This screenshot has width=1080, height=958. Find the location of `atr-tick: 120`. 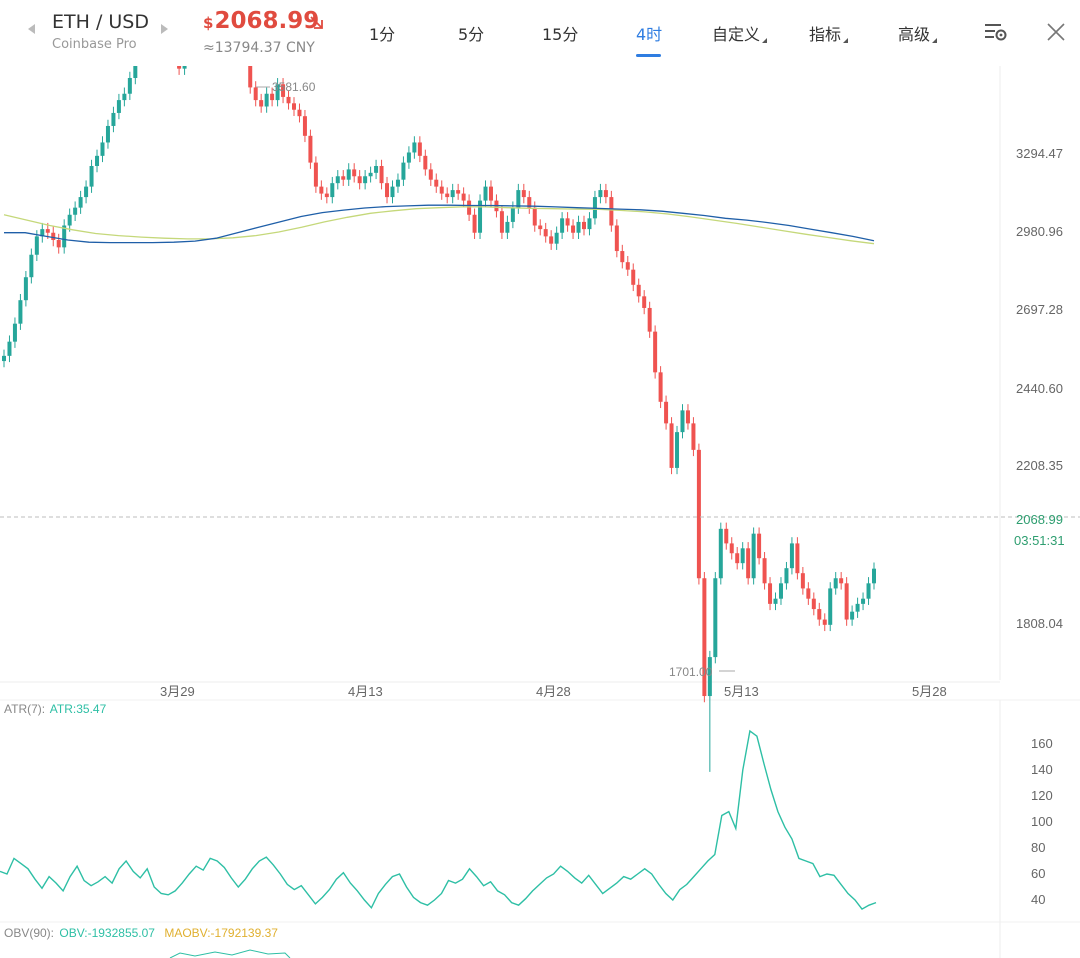

atr-tick: 120 is located at coordinates (1042, 795).